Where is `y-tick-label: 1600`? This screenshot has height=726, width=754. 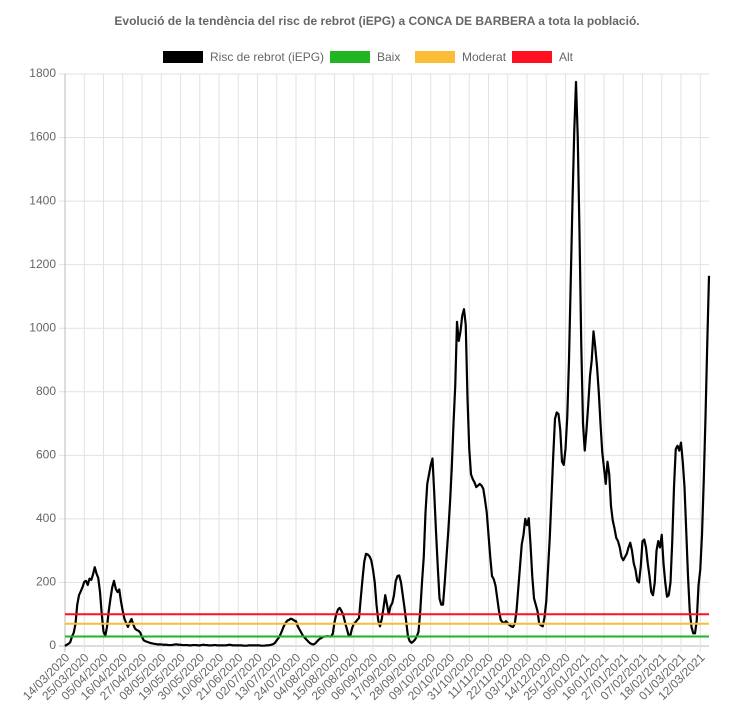 y-tick-label: 1600 is located at coordinates (42, 137).